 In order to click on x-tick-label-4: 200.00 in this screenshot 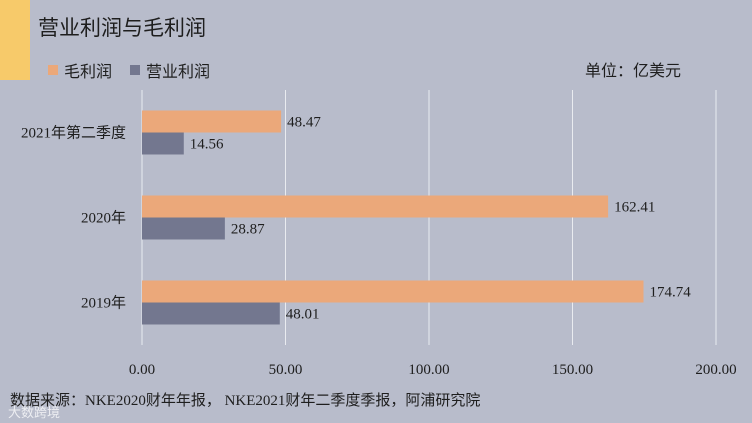, I will do `click(715, 370)`.